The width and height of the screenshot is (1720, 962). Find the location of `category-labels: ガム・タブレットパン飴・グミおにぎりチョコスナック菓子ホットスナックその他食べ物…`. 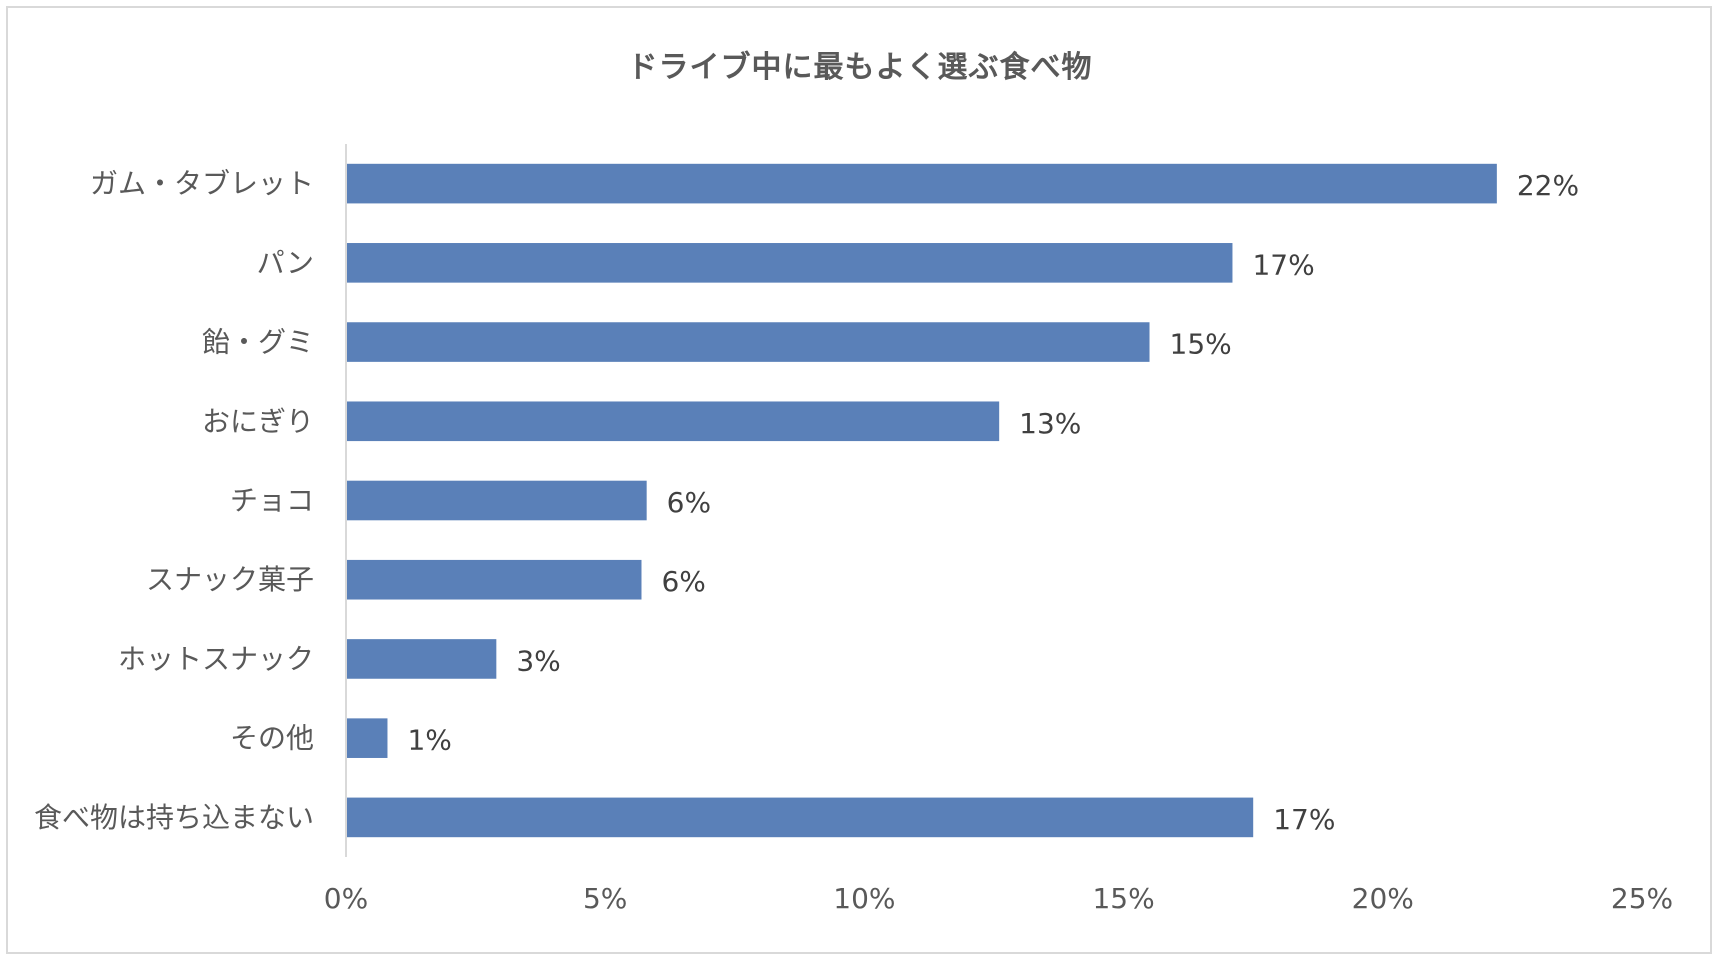

category-labels: ガム・タブレットパン飴・グミおにぎりチョコスナック菓子ホットスナックその他食べ物… is located at coordinates (174, 500).